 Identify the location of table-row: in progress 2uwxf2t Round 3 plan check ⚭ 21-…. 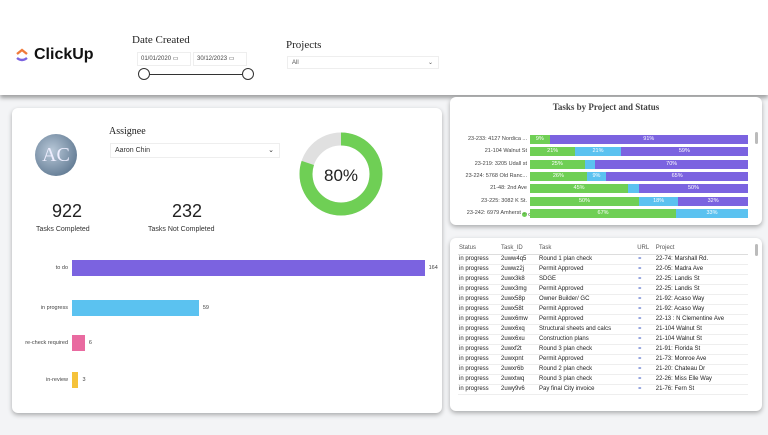
(603, 349).